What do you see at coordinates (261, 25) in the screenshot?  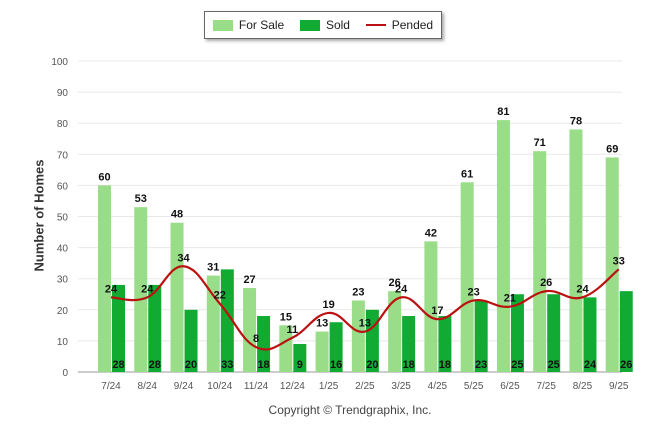 I see `legend-label-for-sale: For Sale` at bounding box center [261, 25].